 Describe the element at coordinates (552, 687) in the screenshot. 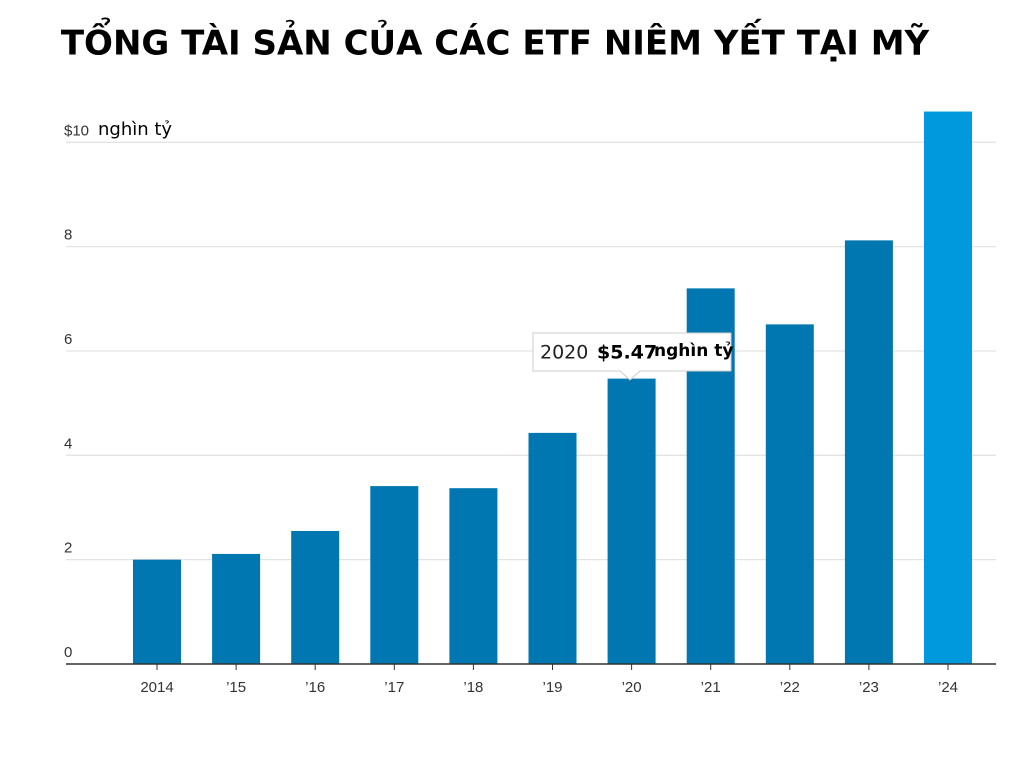

I see `x-tick-label: ’19` at that location.